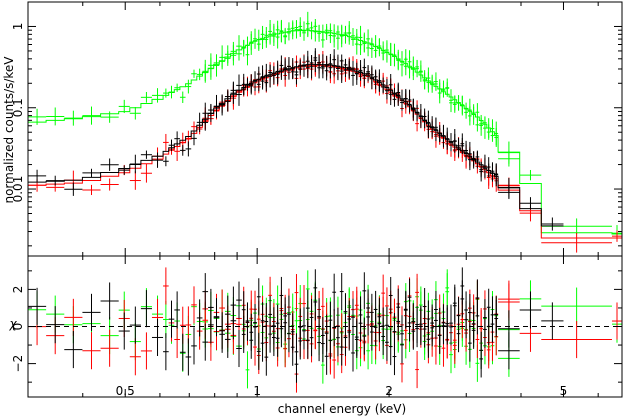 The width and height of the screenshot is (623, 418). What do you see at coordinates (18, 27) in the screenshot?
I see `y-tick-label: 1` at bounding box center [18, 27].